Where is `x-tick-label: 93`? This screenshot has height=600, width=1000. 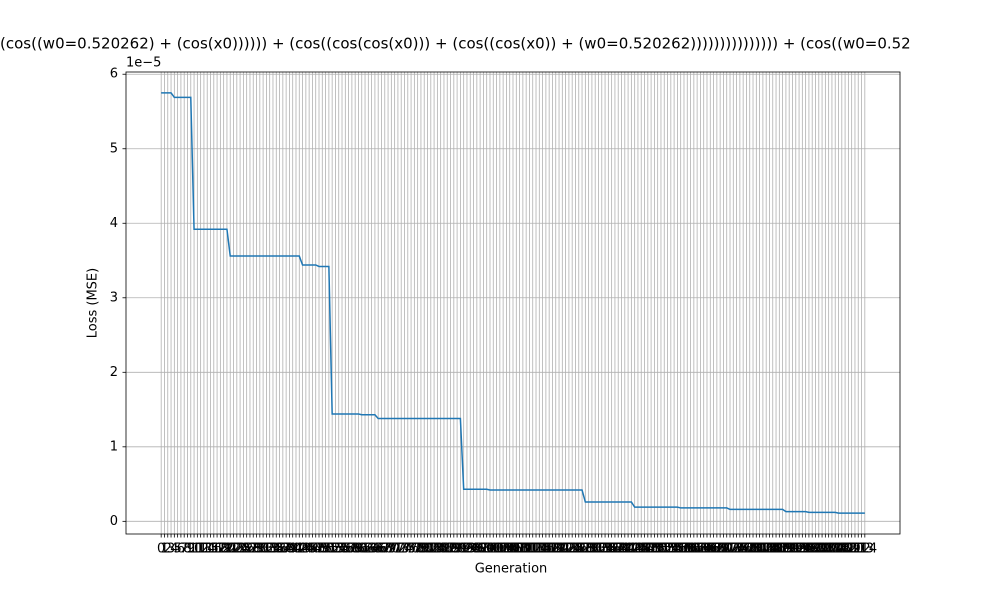 x-tick-label: 93 is located at coordinates (467, 549).